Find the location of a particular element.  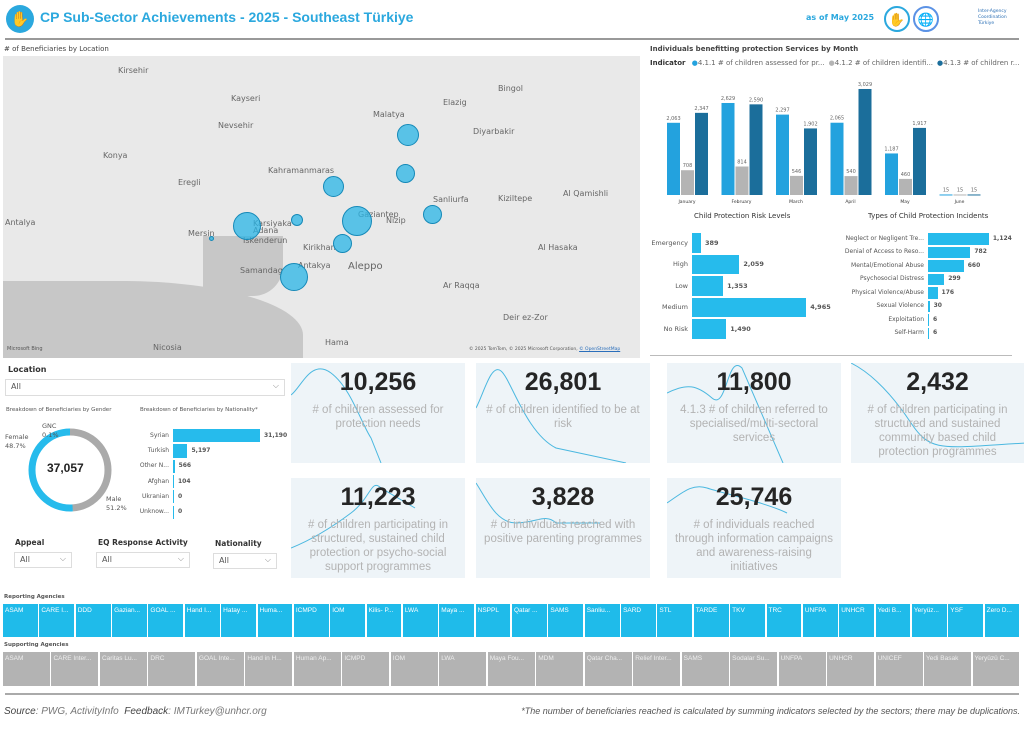

agency-tile: TRC is located at coordinates (784, 620).